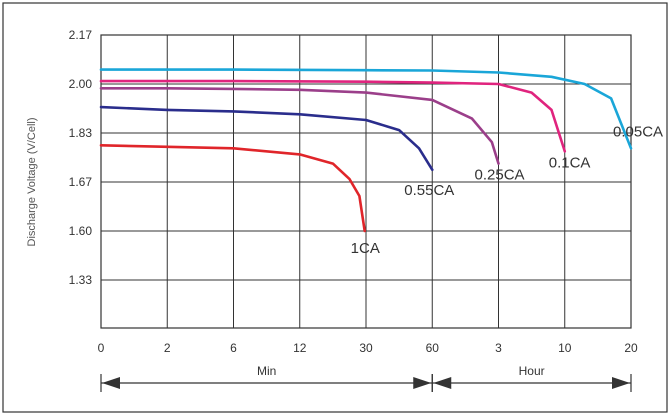  I want to click on curve-annotation: 0.1CA, so click(570, 162).